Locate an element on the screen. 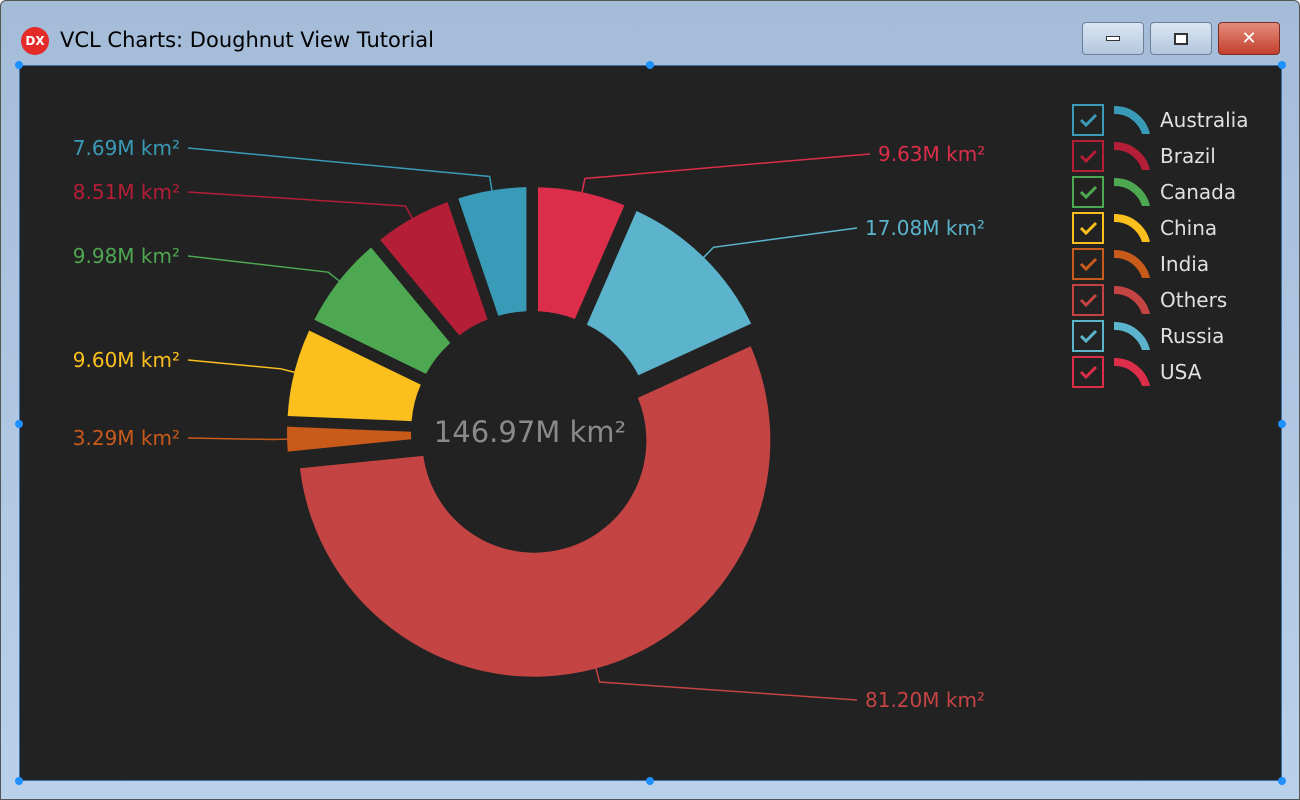  legend-label: Australia is located at coordinates (1204, 120).